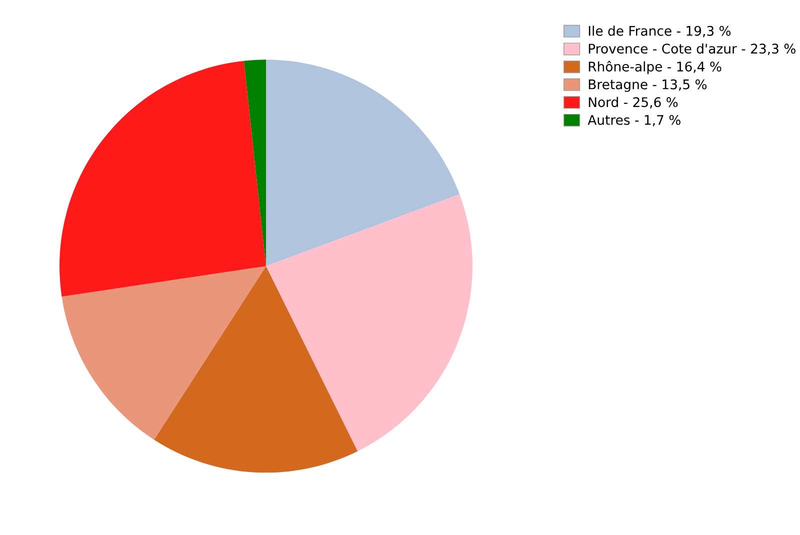 The width and height of the screenshot is (800, 535). I want to click on legend-label: Rhône-alpe - 16,4 %, so click(655, 67).